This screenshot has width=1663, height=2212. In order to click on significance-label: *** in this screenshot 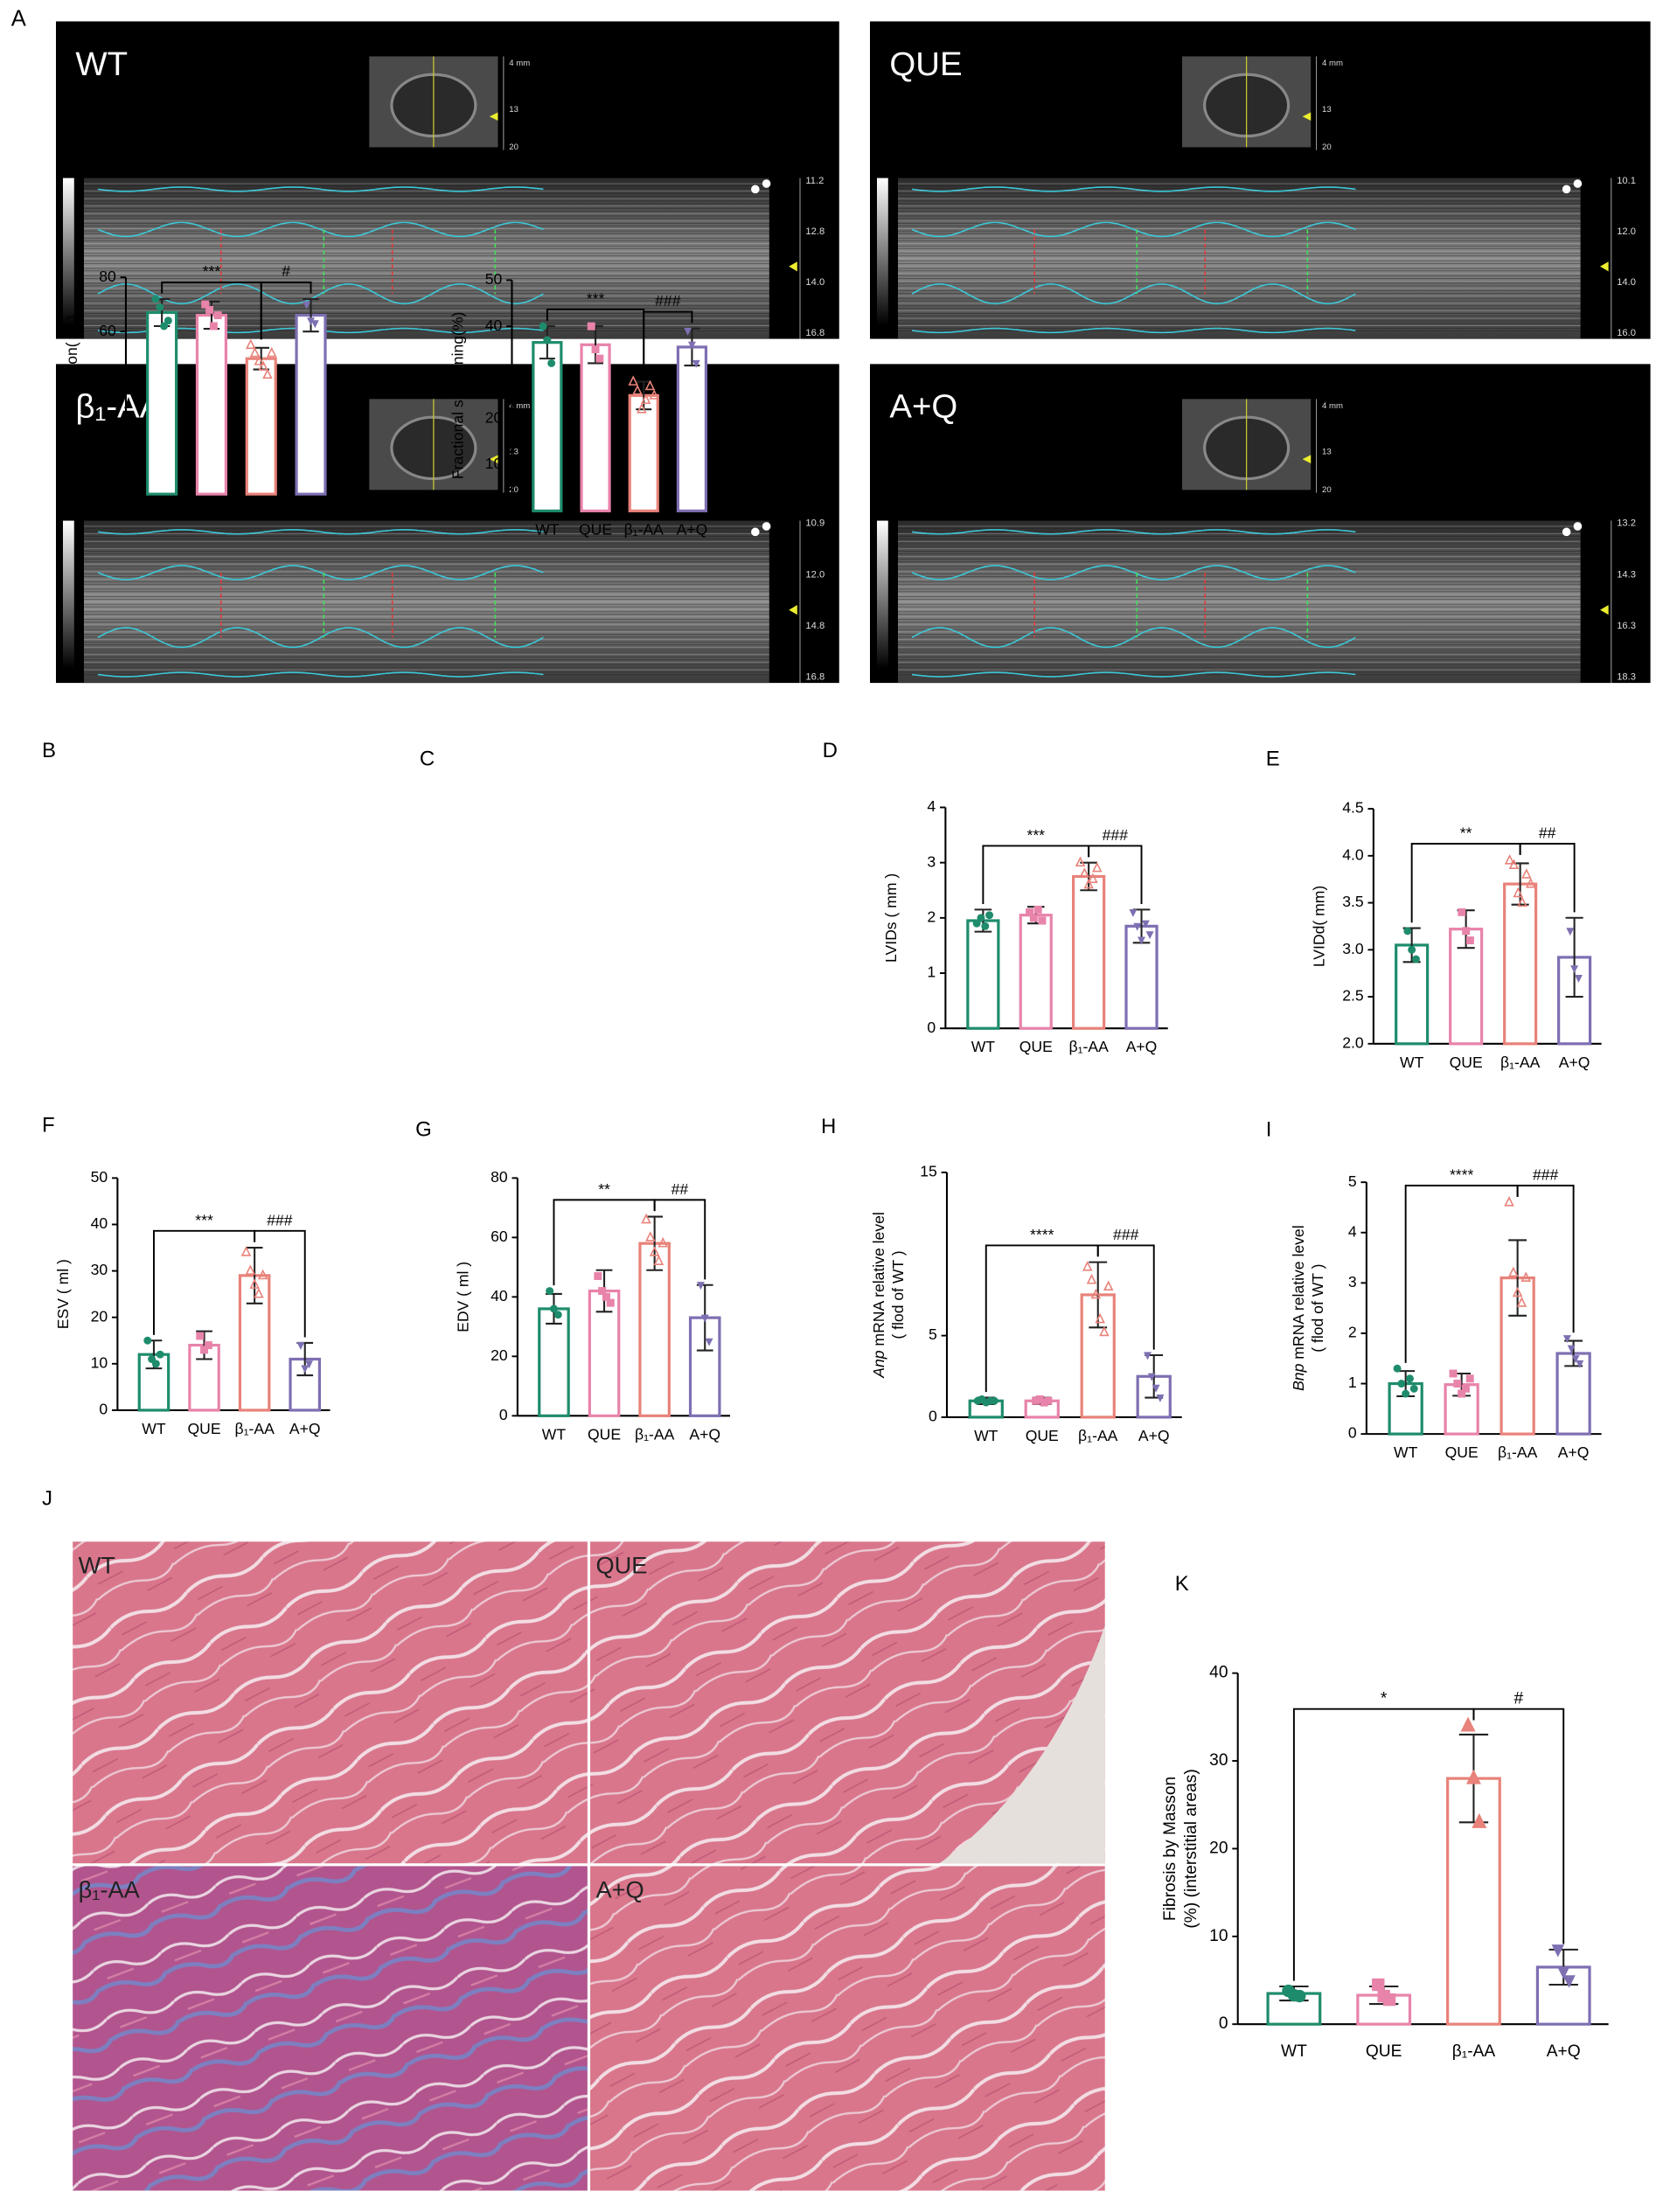, I will do `click(204, 1219)`.